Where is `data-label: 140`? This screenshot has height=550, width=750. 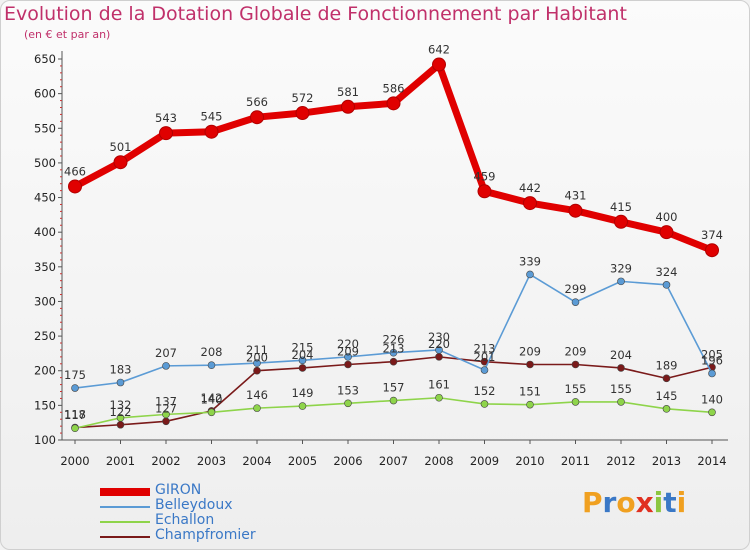 data-label: 140 is located at coordinates (712, 399).